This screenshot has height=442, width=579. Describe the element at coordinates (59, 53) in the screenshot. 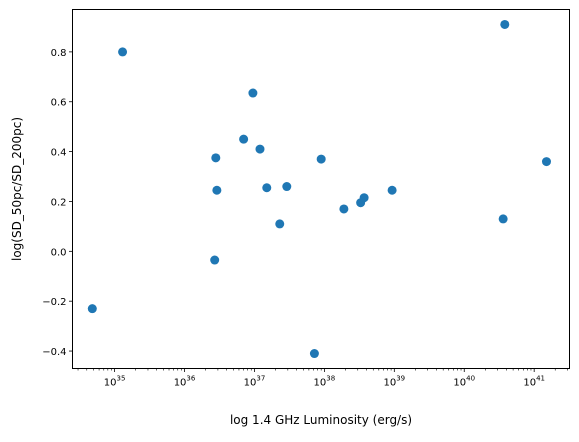

I see `y-tick-label: 0.8` at that location.